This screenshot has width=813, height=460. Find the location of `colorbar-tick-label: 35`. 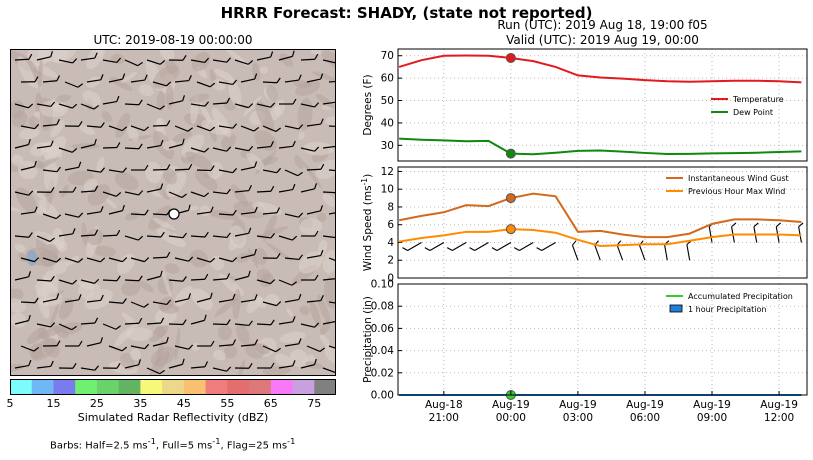

colorbar-tick-label: 35 is located at coordinates (140, 403).